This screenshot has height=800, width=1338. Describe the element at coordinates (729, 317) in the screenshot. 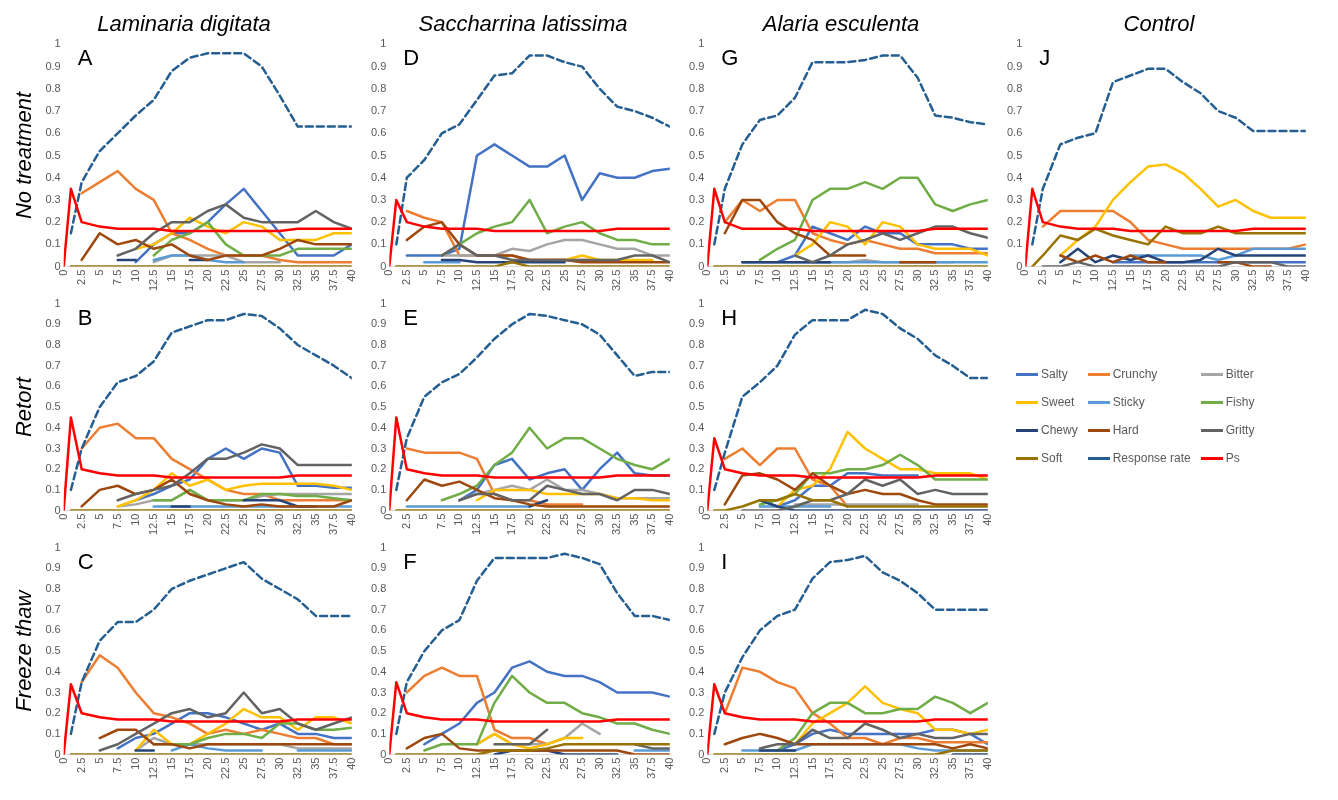

I see `annotation: H` at that location.